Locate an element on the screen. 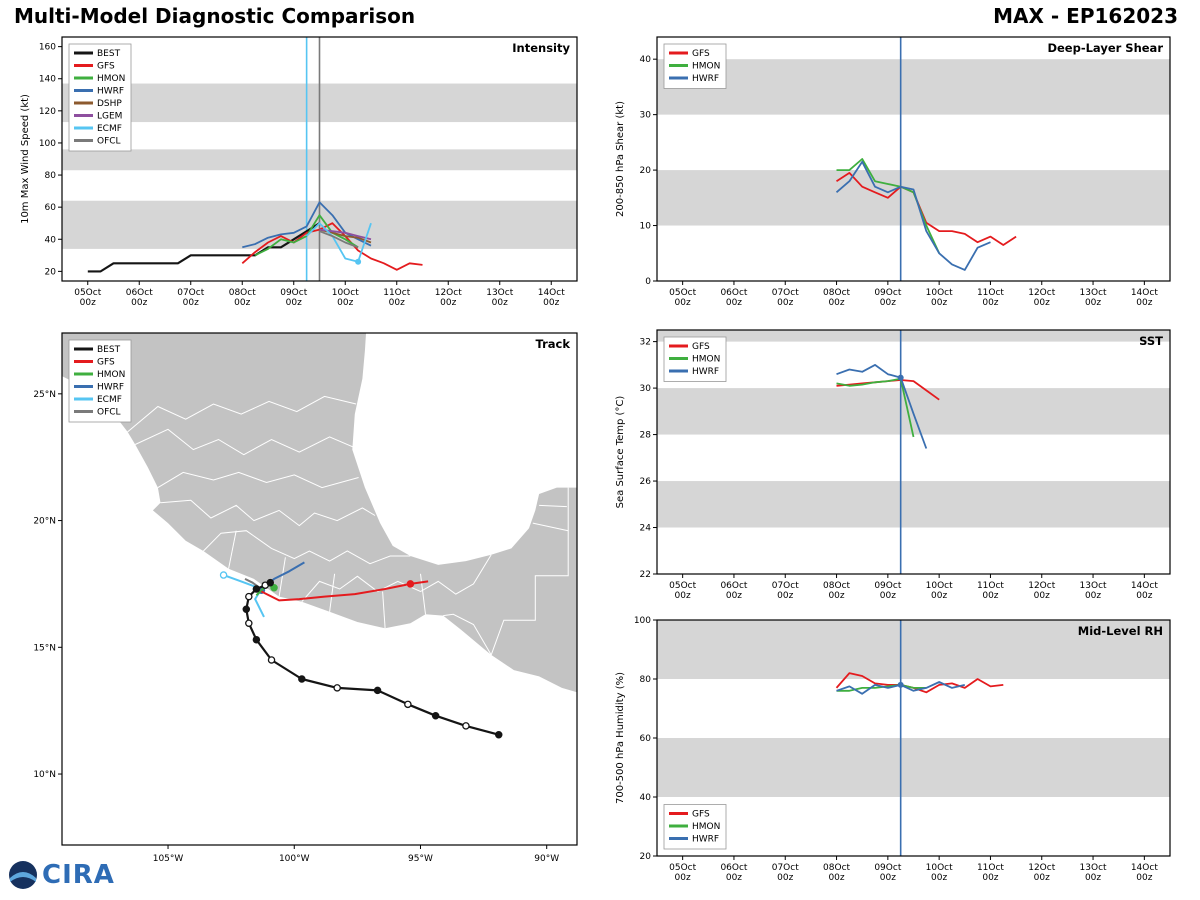 This screenshot has width=1200, height=900. panel-border is located at coordinates (913, 159).